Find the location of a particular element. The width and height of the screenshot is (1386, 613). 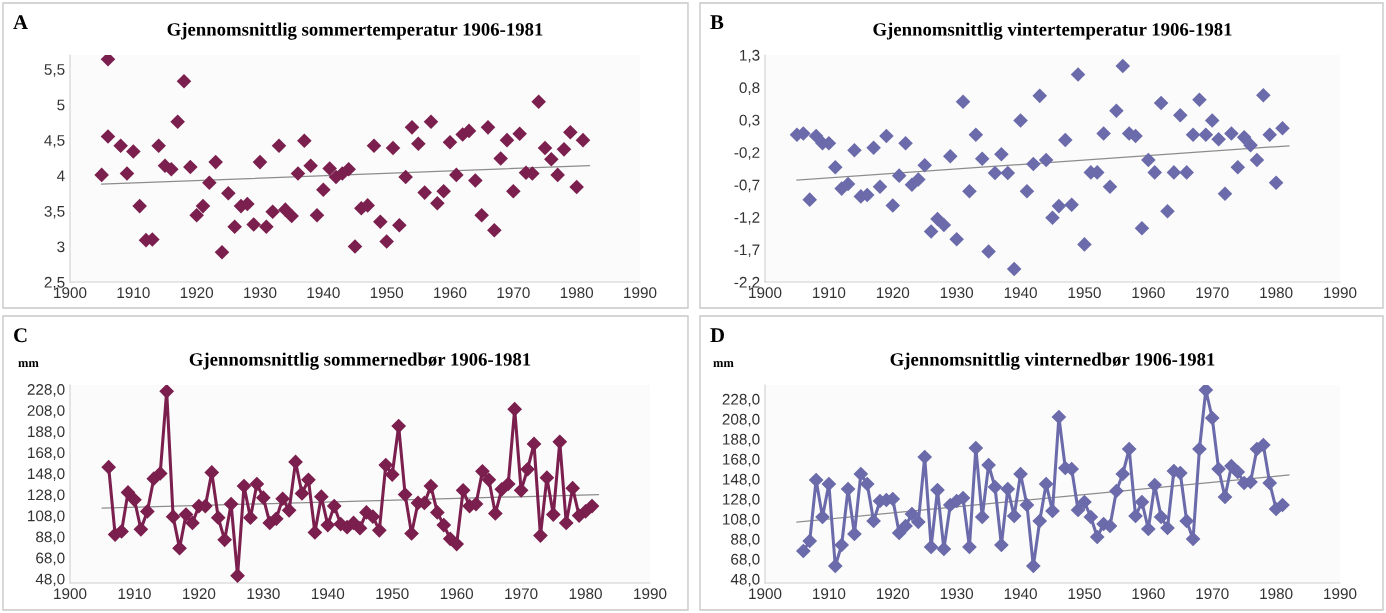

y-tick-label: 3,5 is located at coordinates (54, 212).